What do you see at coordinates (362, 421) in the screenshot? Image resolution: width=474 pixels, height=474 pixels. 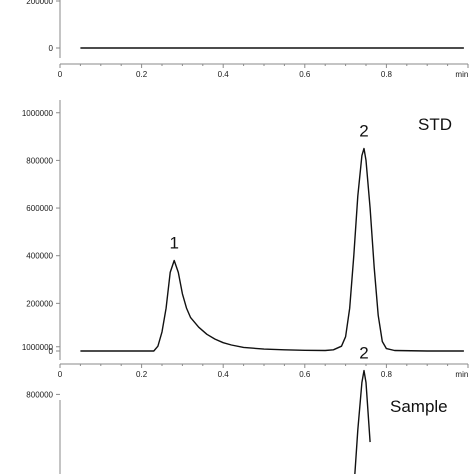 I see `chromatogram-trace` at bounding box center [362, 421].